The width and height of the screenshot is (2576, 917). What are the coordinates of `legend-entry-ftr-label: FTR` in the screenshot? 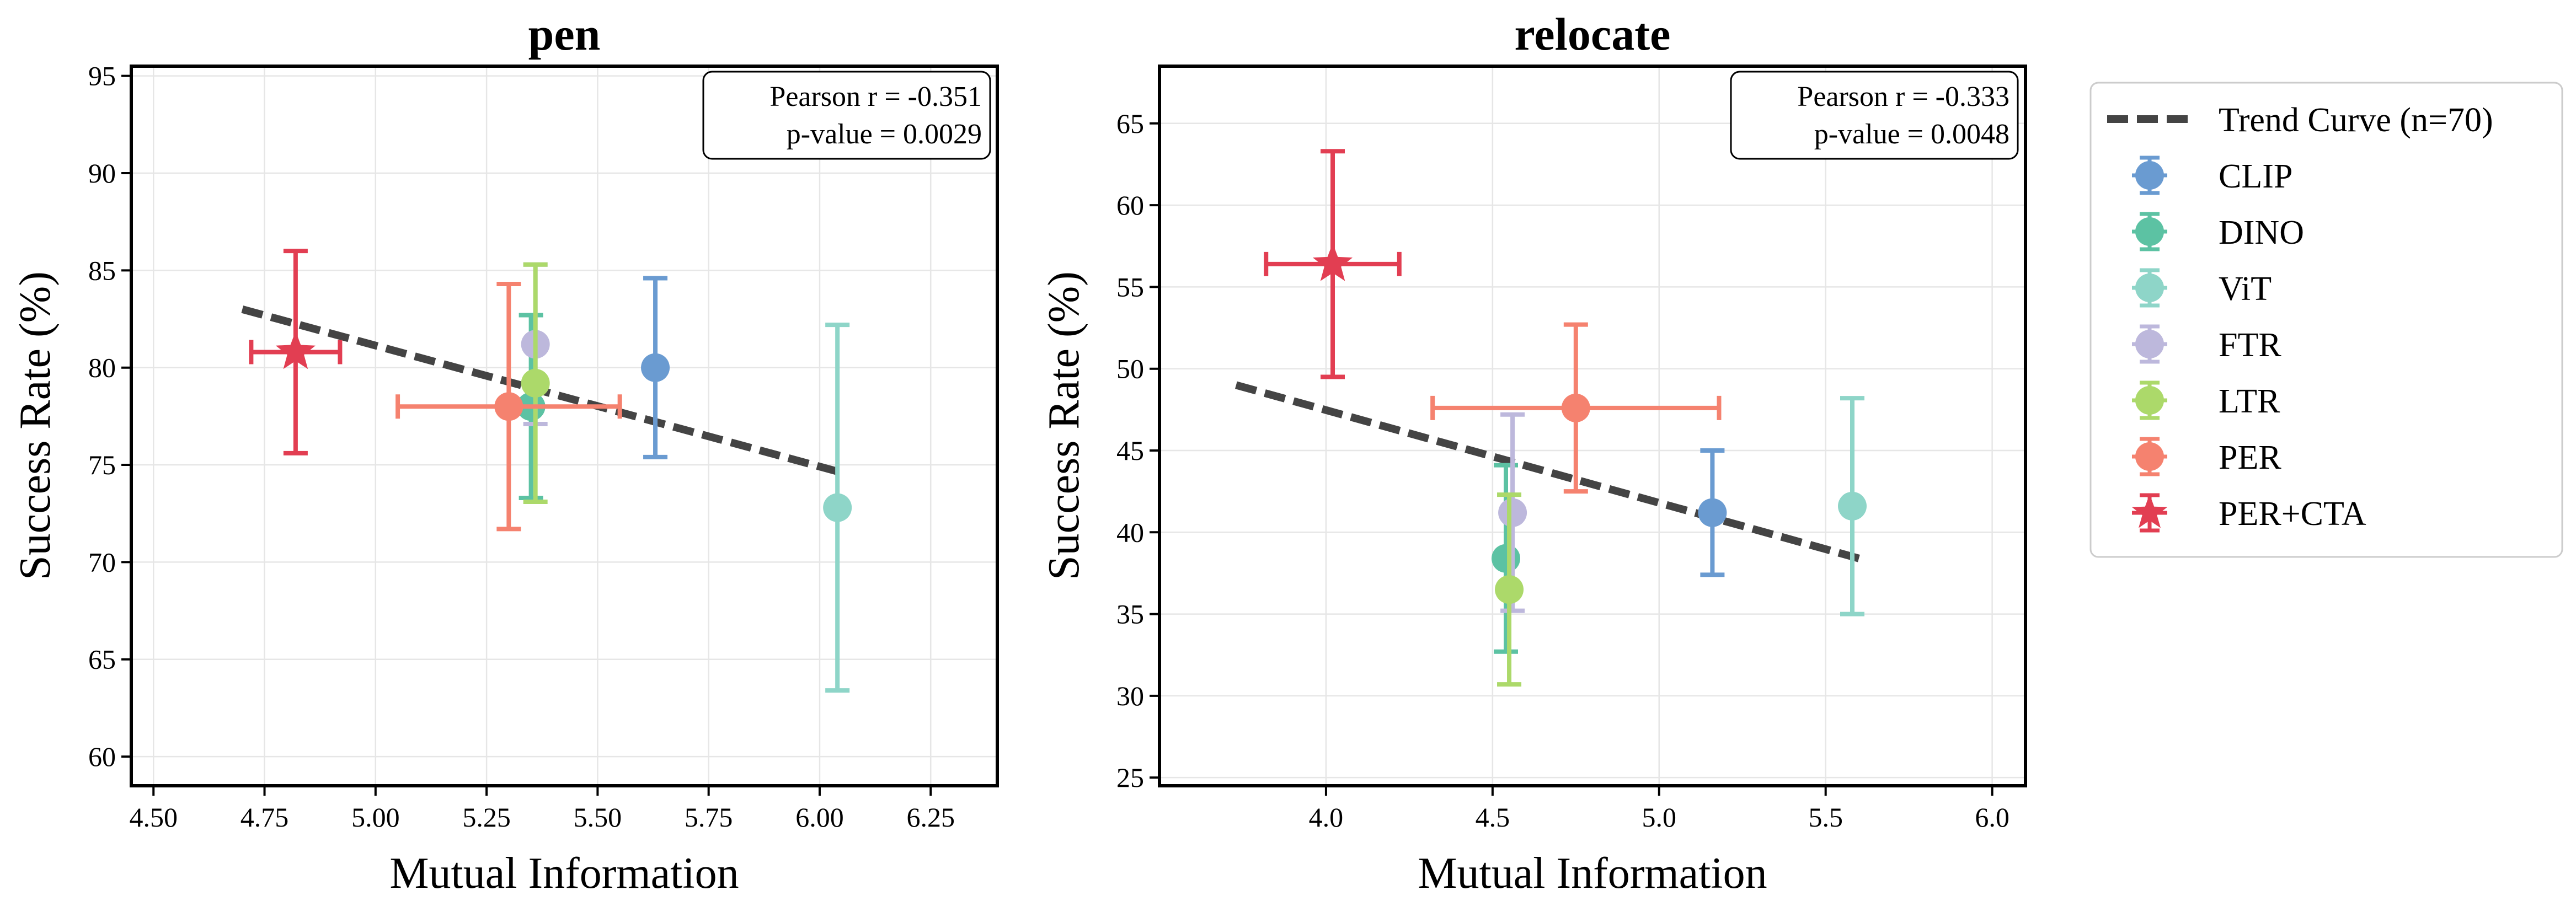 It's located at (2250, 345).